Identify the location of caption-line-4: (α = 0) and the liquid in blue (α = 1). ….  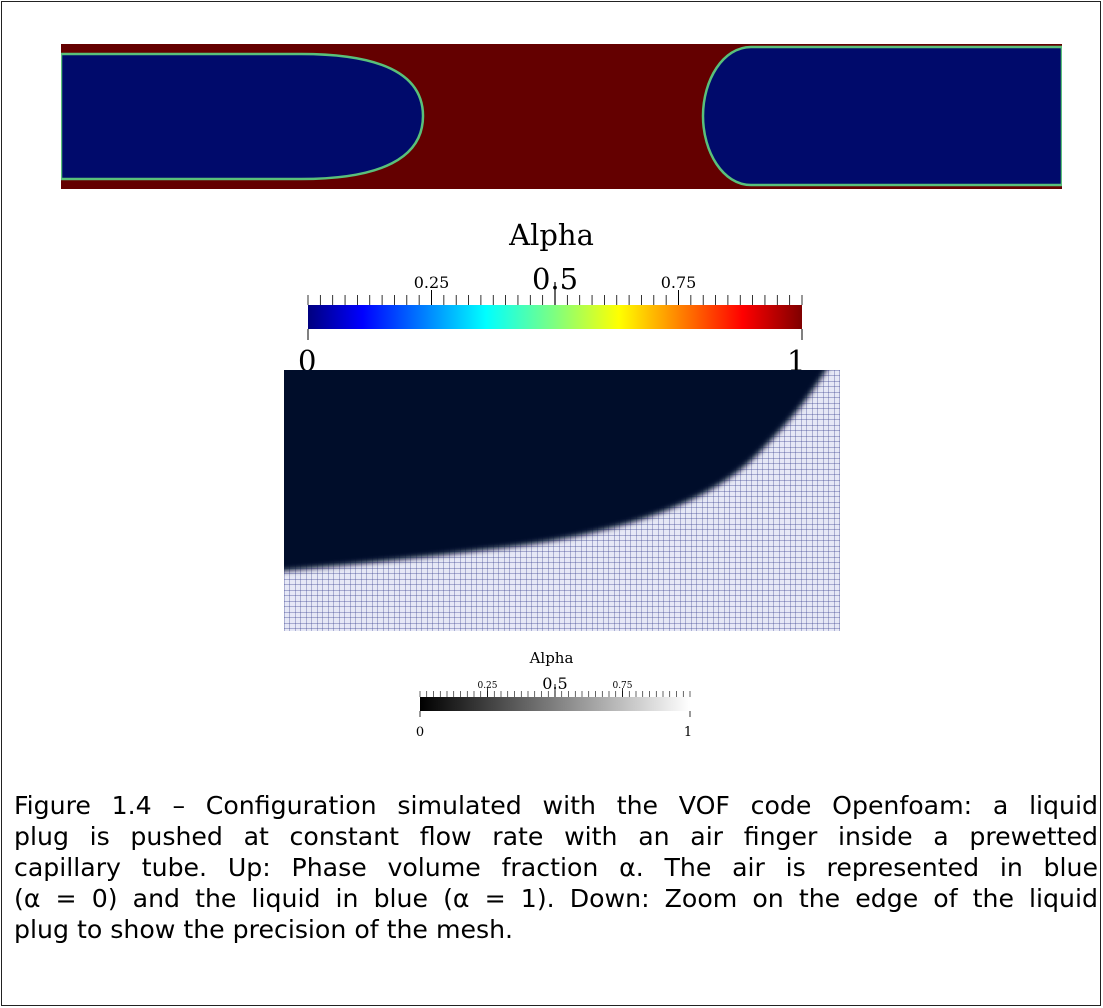
(556, 898).